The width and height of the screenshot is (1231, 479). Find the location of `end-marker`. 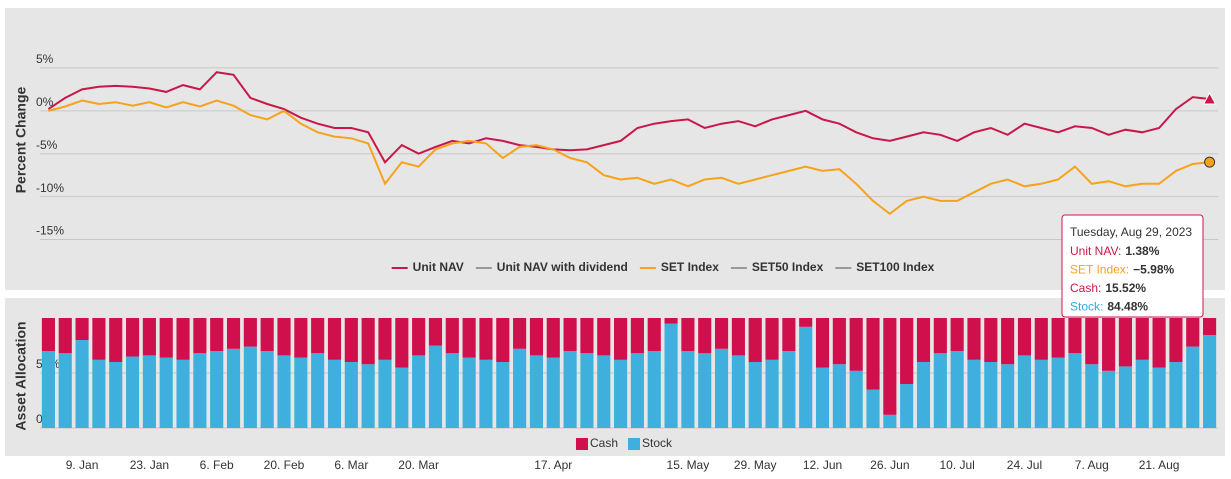

end-marker is located at coordinates (1210, 162).